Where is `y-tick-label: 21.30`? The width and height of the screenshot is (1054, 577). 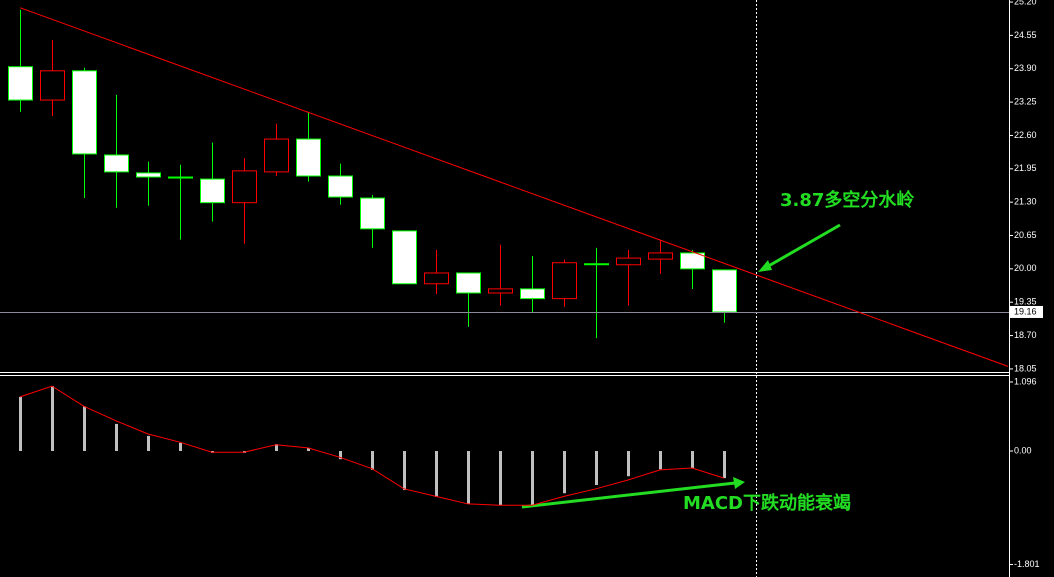
y-tick-label: 21.30 is located at coordinates (1025, 202).